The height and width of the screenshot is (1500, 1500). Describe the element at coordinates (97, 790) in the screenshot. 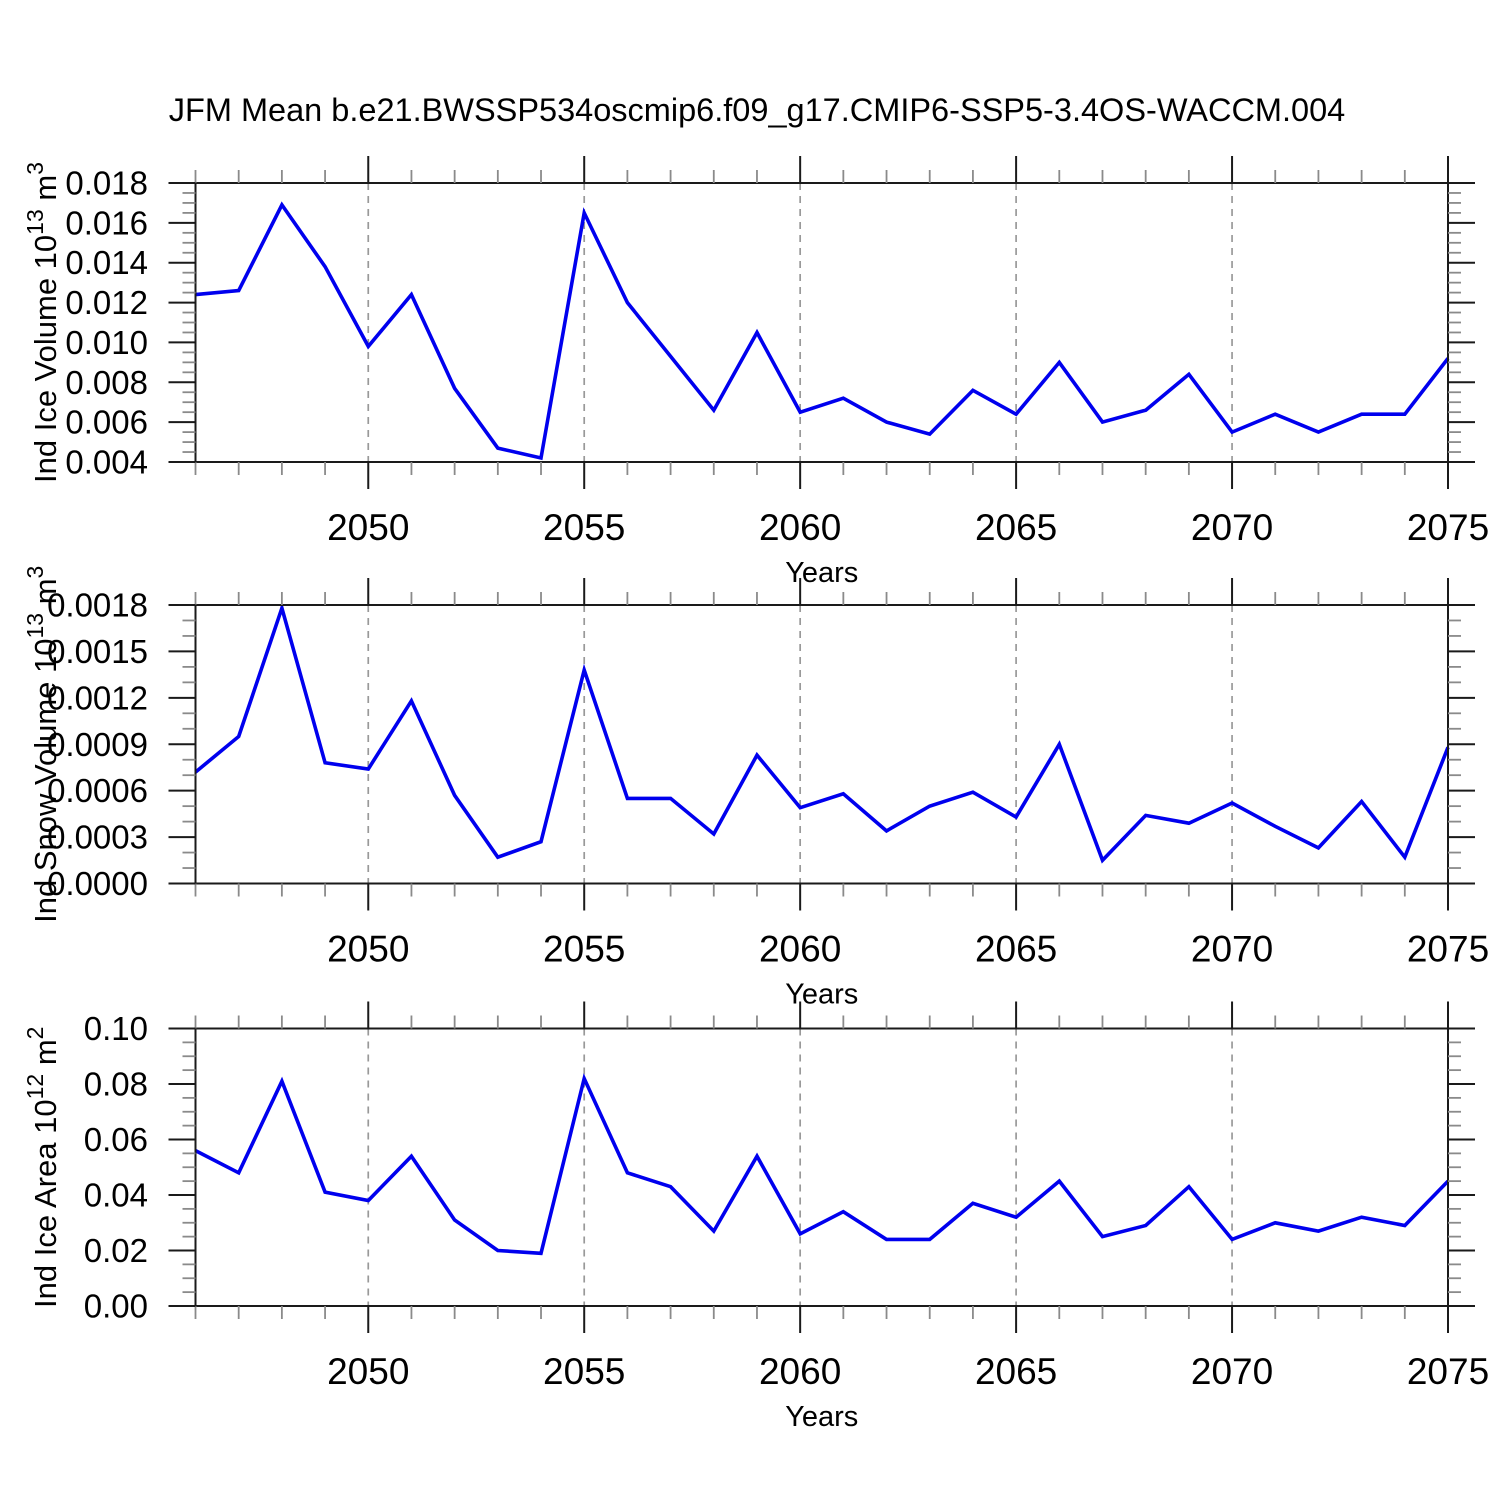

I see `y-axis-tick-label: 0.0006` at that location.